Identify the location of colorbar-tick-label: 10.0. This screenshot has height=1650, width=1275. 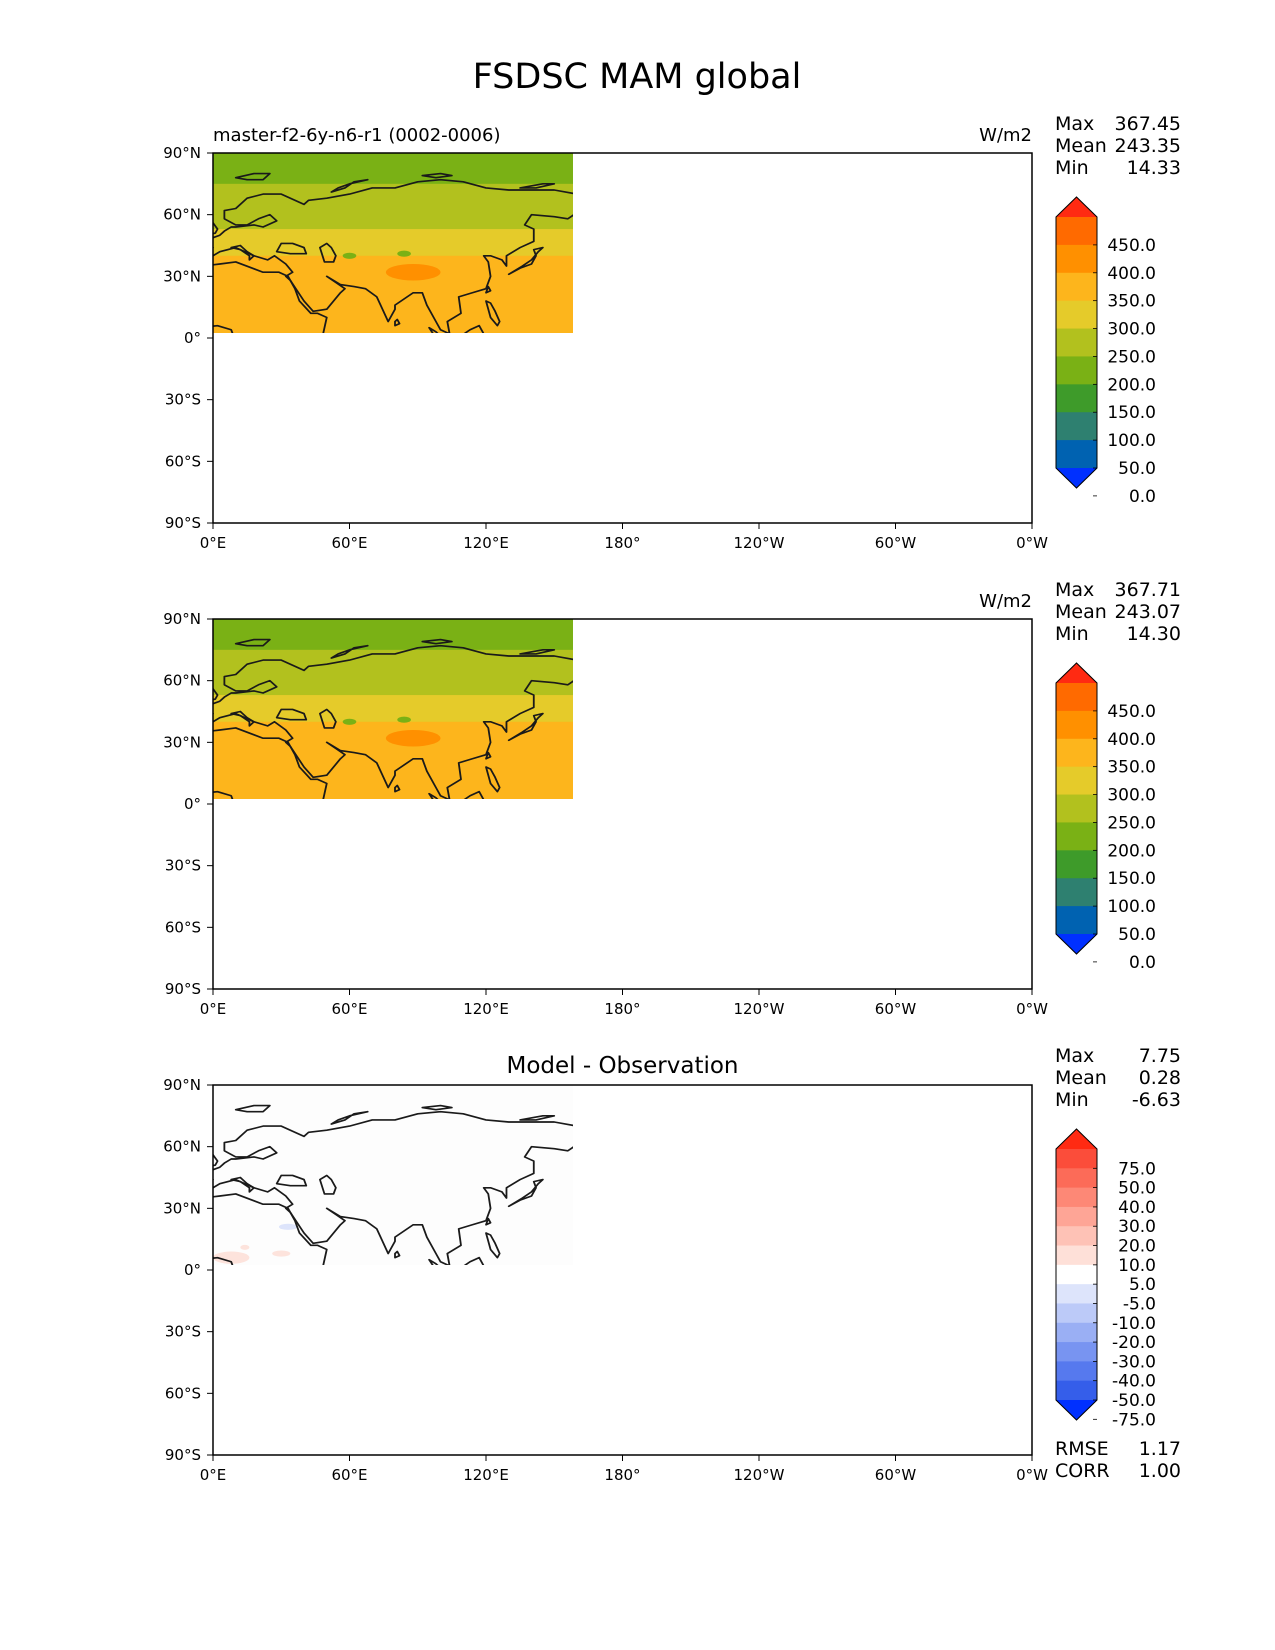
(1137, 1266).